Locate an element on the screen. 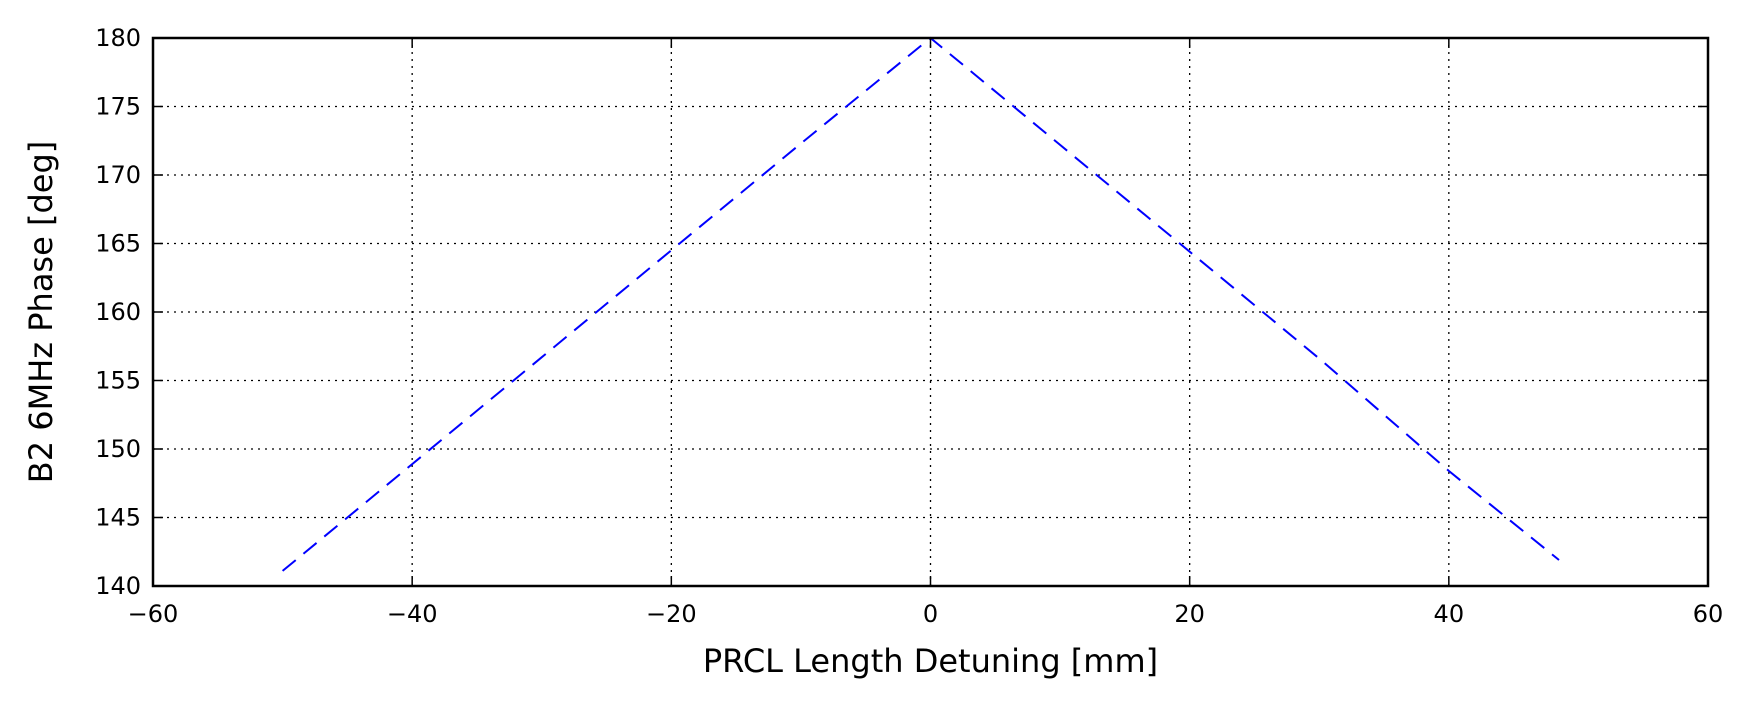  y-axis-label: B2 6MHz Phase [deg] is located at coordinates (41, 312).